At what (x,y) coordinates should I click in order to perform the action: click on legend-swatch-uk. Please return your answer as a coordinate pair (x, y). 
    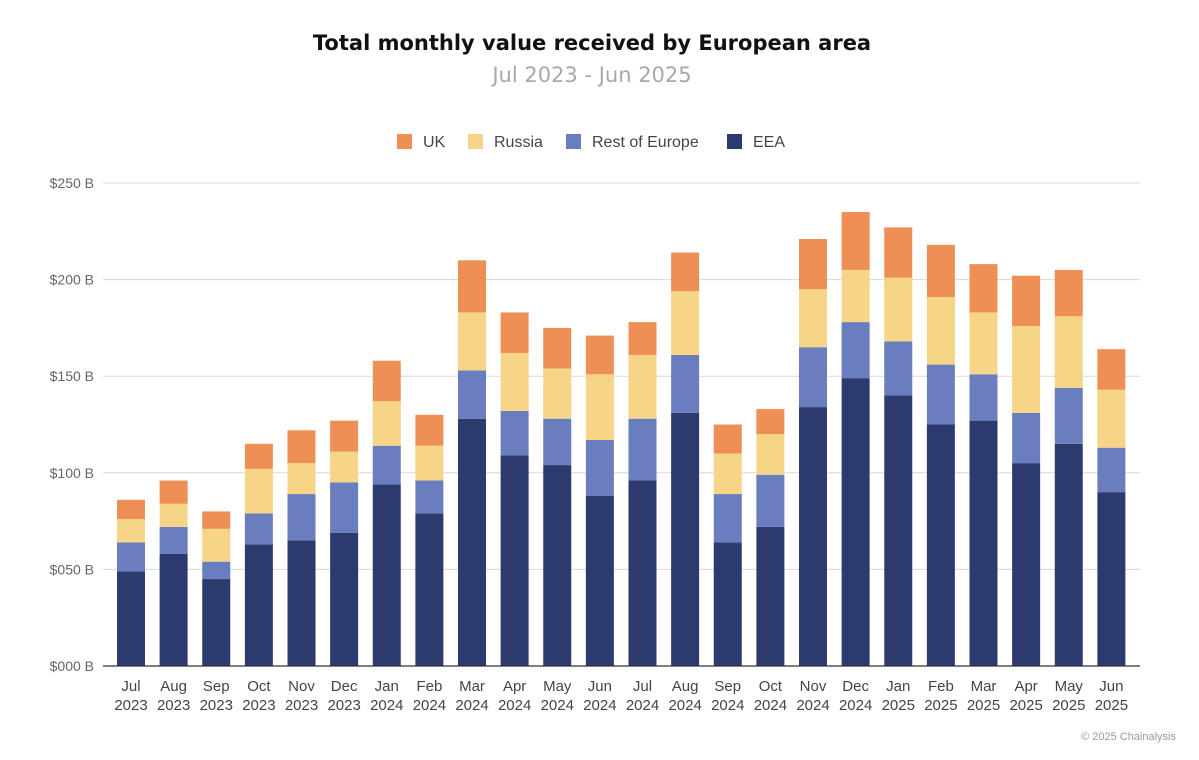
    Looking at the image, I should click on (404, 141).